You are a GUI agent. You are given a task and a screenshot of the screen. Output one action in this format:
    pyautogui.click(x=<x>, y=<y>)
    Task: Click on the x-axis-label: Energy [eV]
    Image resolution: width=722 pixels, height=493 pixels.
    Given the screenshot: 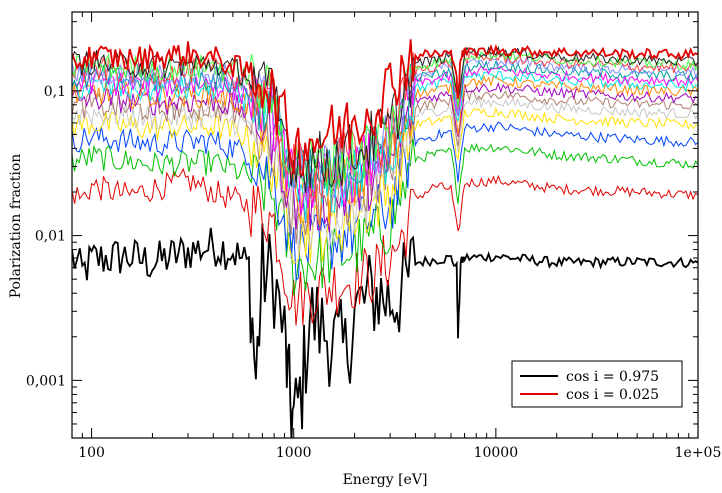 What is the action you would take?
    pyautogui.click(x=385, y=480)
    